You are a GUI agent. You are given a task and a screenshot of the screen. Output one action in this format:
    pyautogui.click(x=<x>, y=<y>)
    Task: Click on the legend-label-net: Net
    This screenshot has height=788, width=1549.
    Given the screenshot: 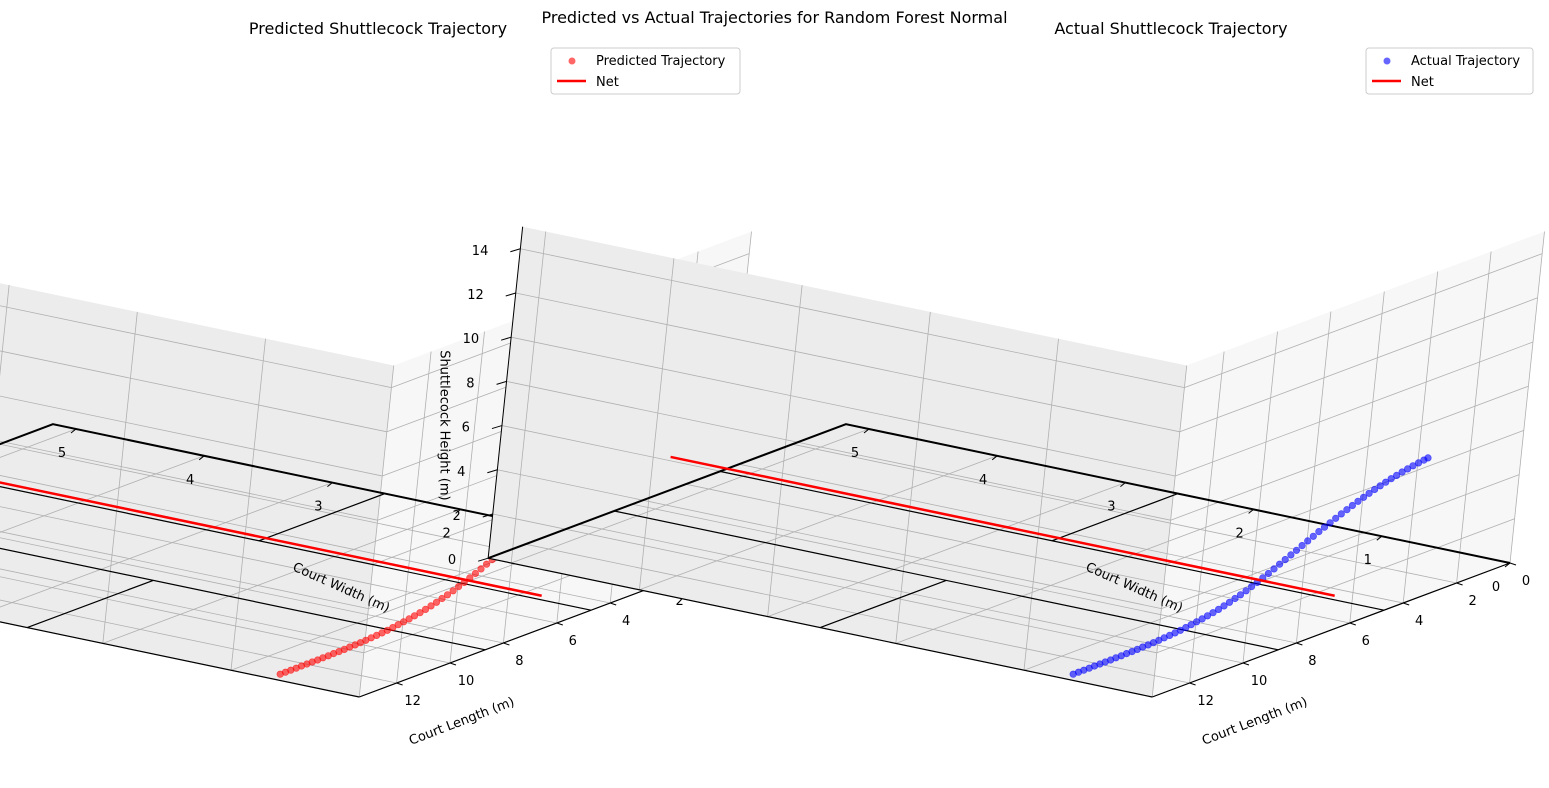 What is the action you would take?
    pyautogui.click(x=607, y=82)
    